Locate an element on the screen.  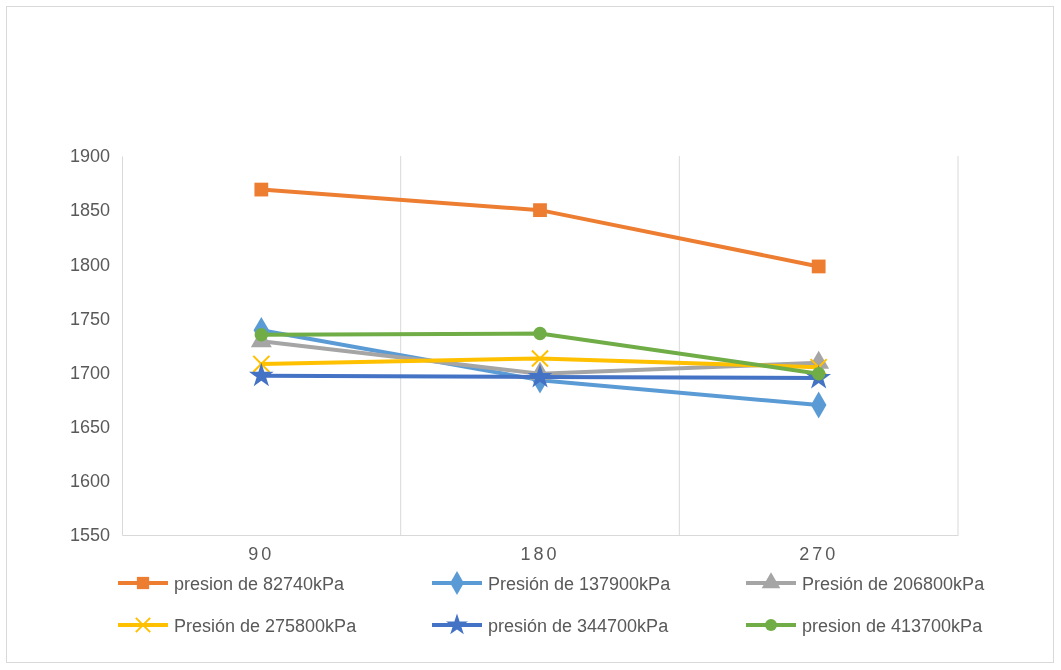
y-tick-label: 1700 is located at coordinates (89, 372).